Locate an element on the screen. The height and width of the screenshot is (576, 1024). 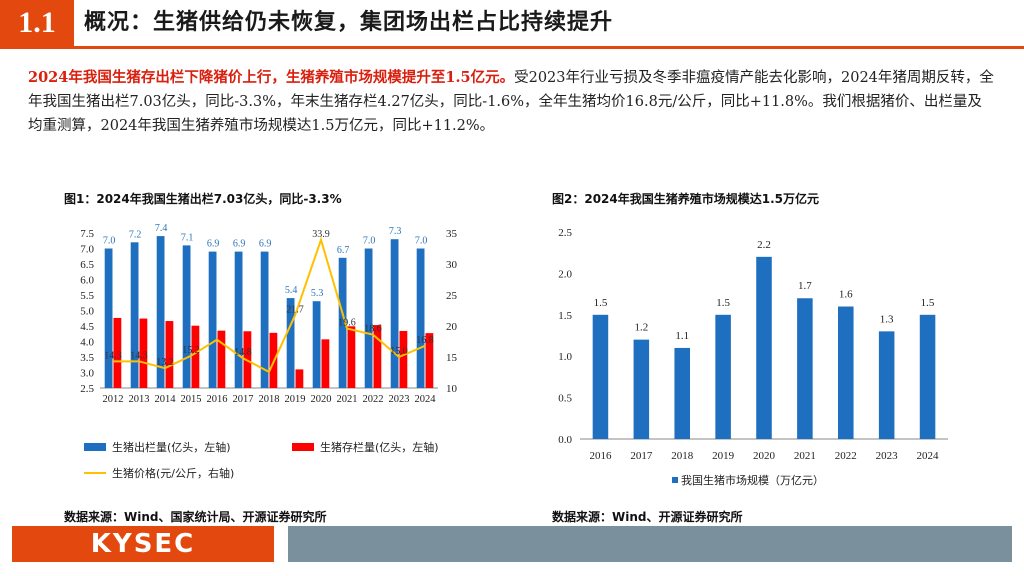
section-number-badge: 1.1 is located at coordinates (37, 23).